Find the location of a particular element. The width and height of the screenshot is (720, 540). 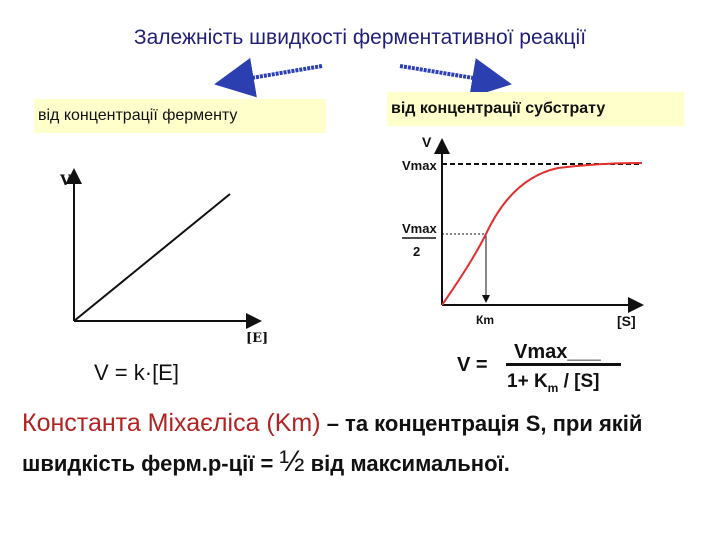

left-x-label: [E] is located at coordinates (257, 338).